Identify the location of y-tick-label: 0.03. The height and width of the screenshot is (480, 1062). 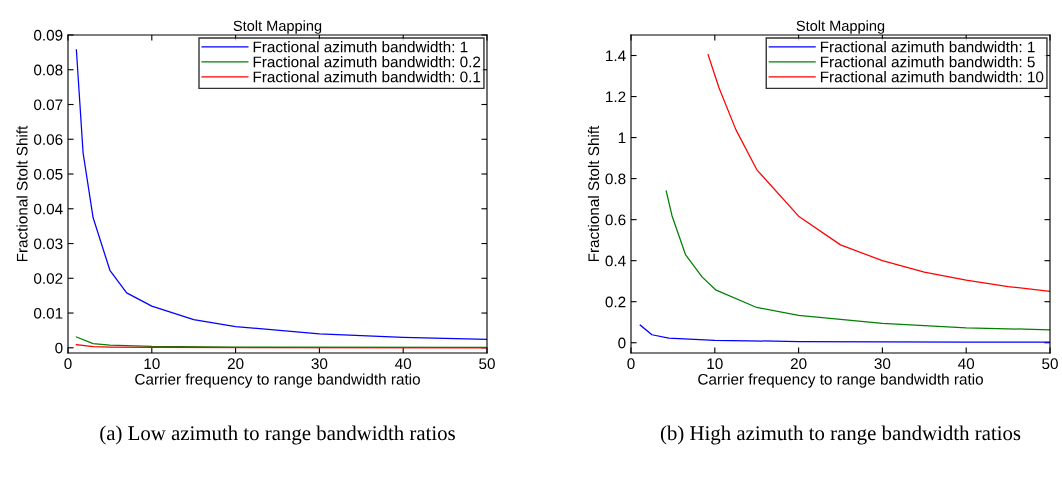
(48, 244).